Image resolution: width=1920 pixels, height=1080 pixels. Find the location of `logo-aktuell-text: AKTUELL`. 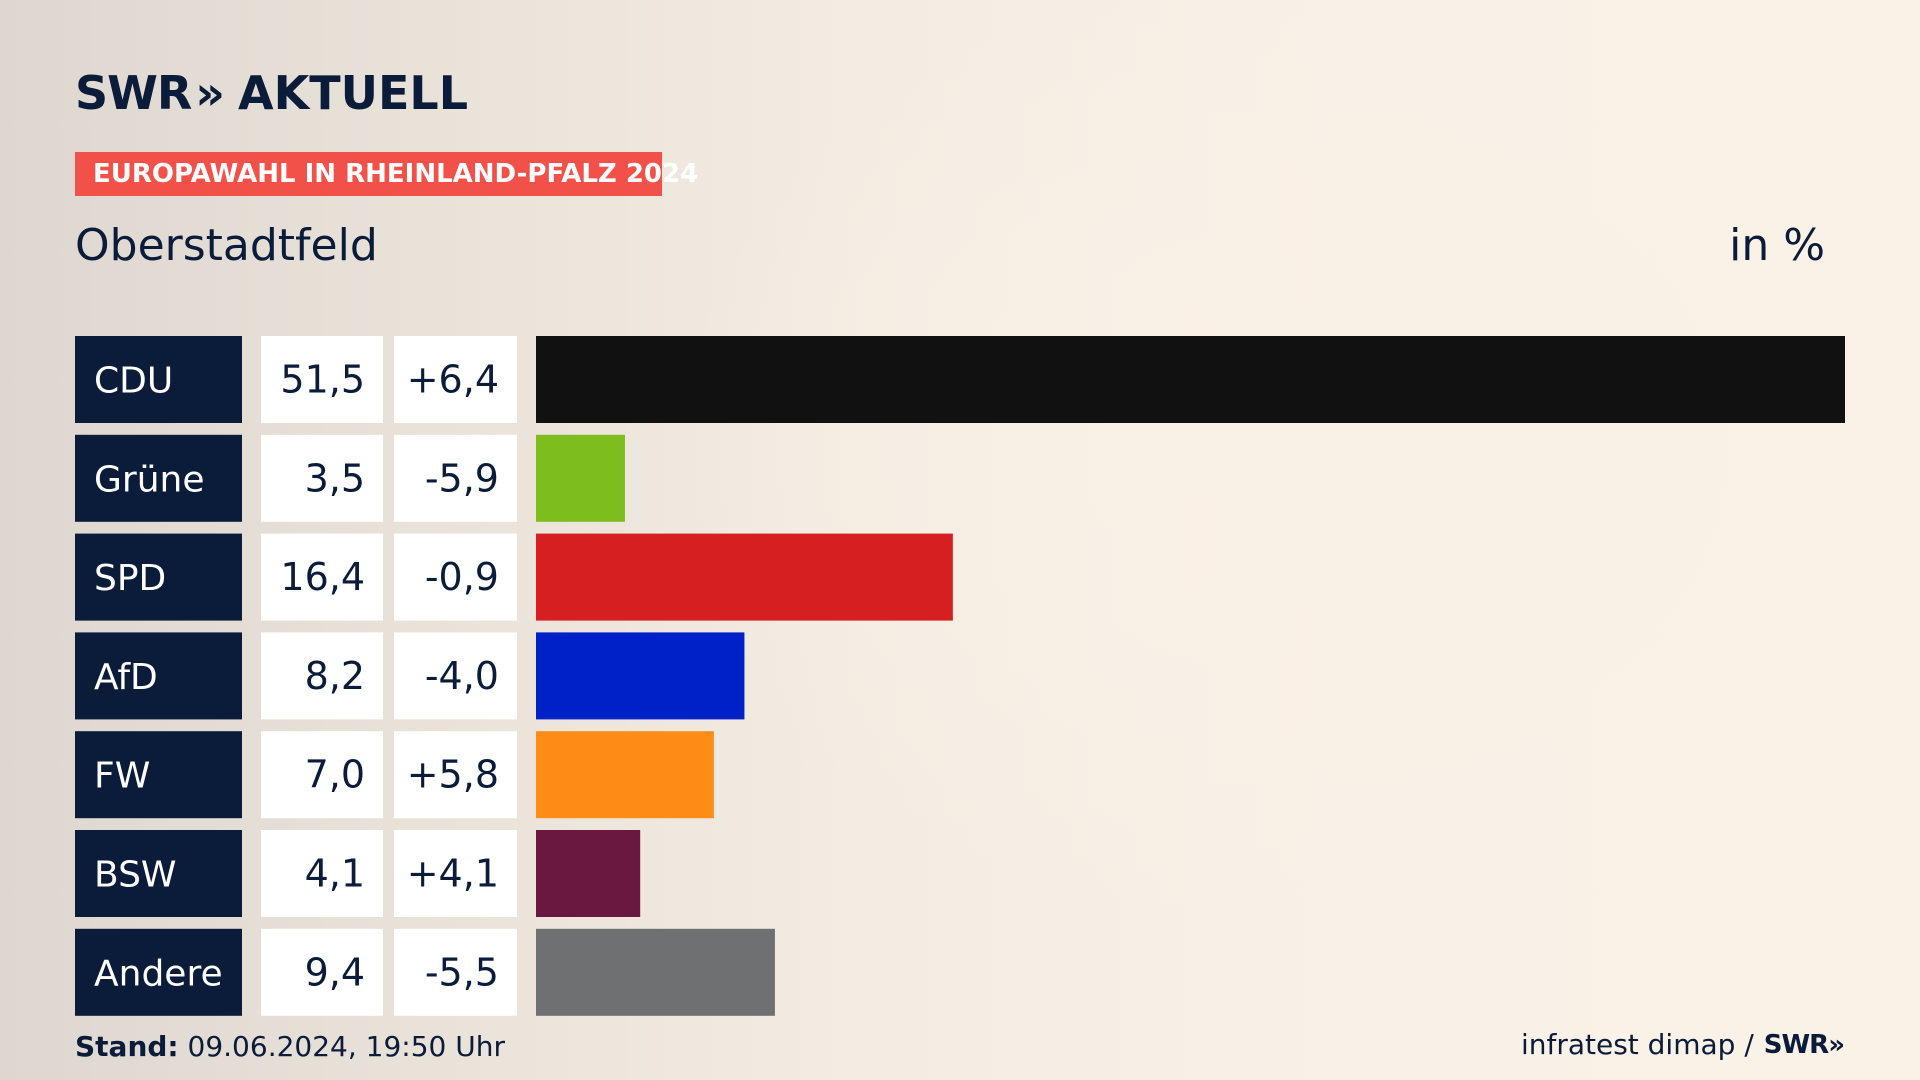

logo-aktuell-text: AKTUELL is located at coordinates (353, 93).